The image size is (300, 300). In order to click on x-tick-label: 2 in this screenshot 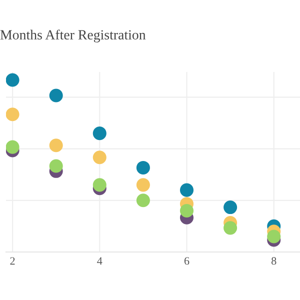, I will do `click(12, 261)`.